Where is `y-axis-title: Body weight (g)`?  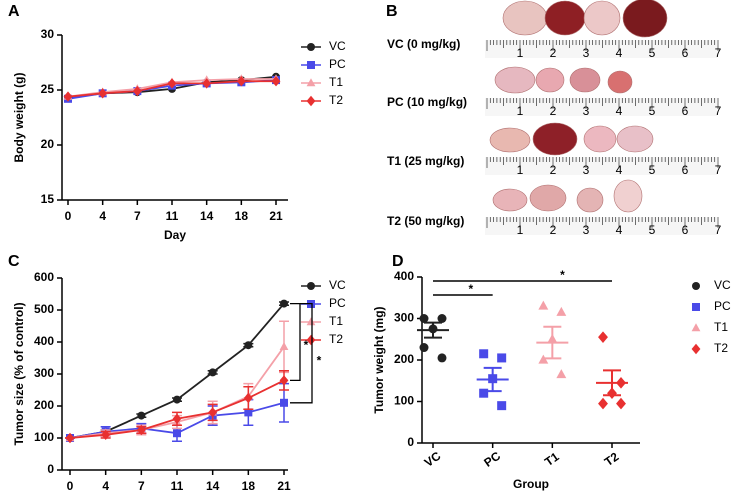 y-axis-title: Body weight (g) is located at coordinates (19, 118).